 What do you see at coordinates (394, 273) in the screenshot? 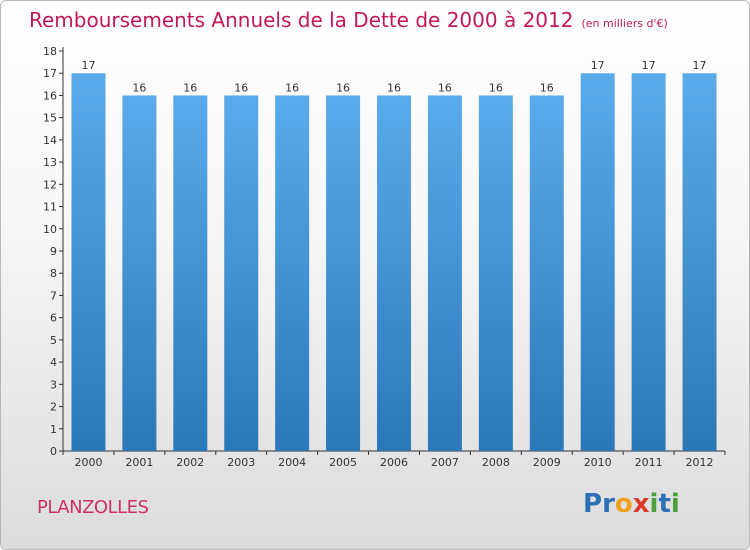
I see `bar-2006` at bounding box center [394, 273].